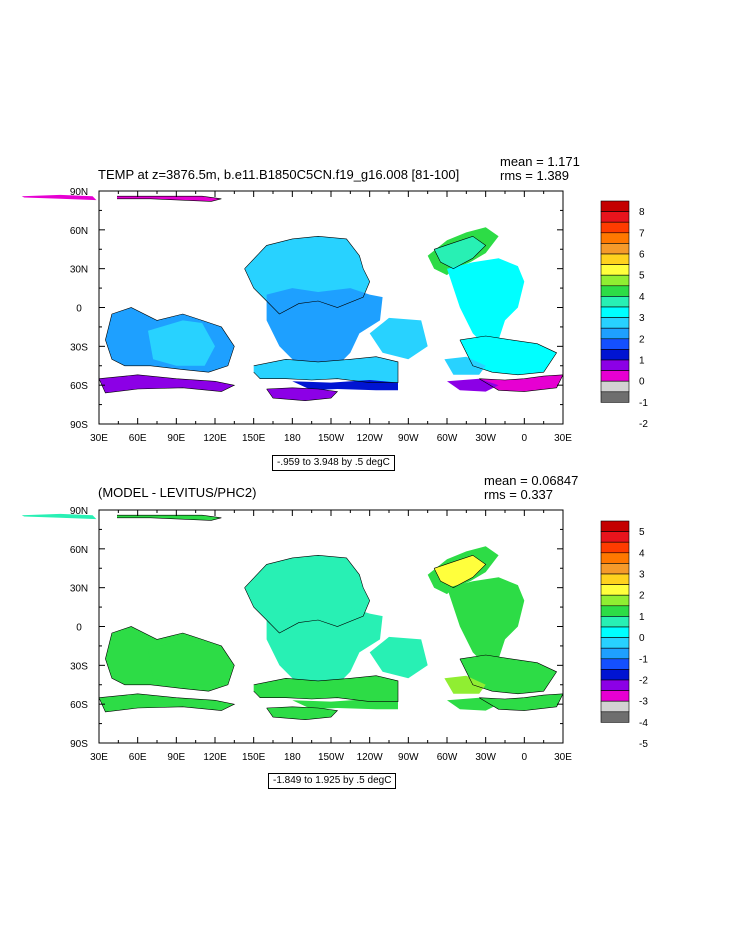  What do you see at coordinates (79, 309) in the screenshot?
I see `y-tick-label: 0` at bounding box center [79, 309].